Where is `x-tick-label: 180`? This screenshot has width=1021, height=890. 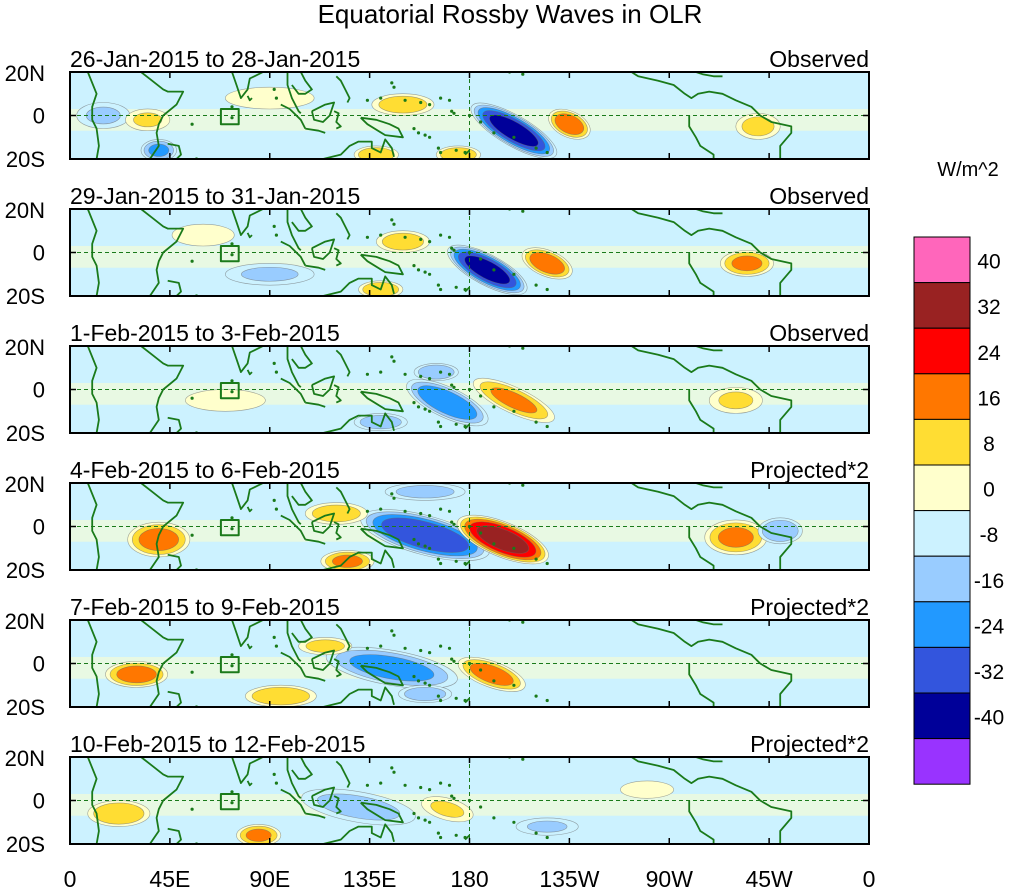 x-tick-label: 180 is located at coordinates (469, 878).